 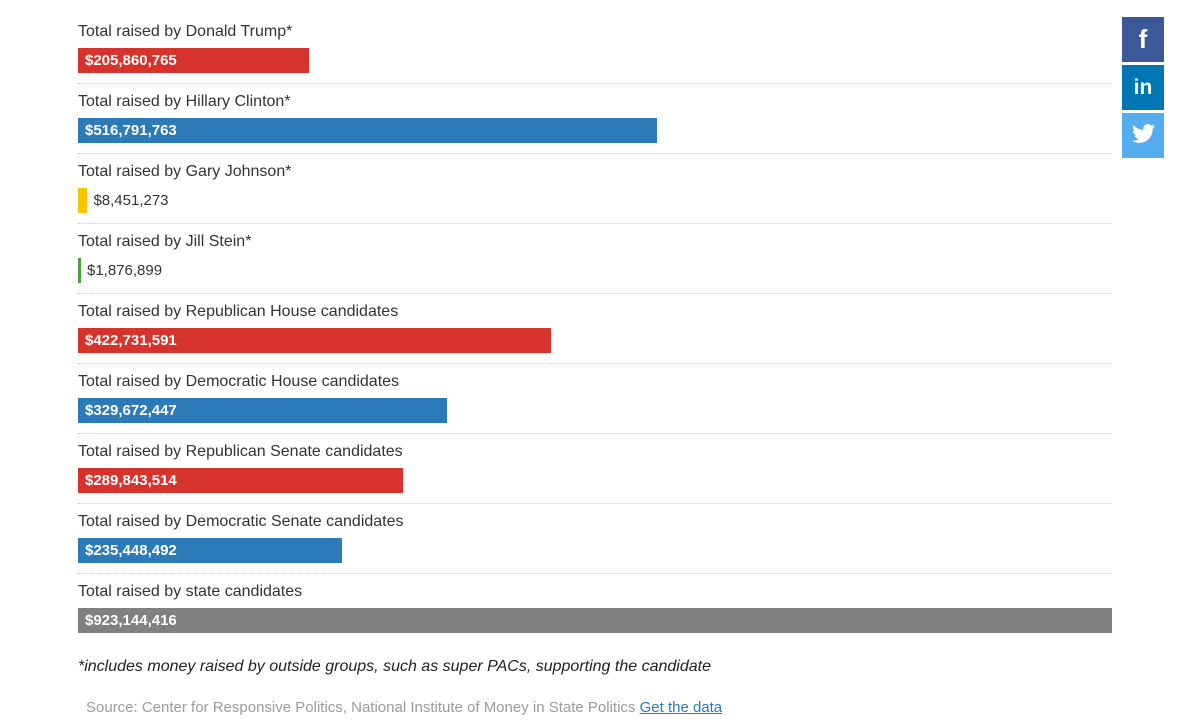 I want to click on linkedin-share-button: in, so click(x=1143, y=87).